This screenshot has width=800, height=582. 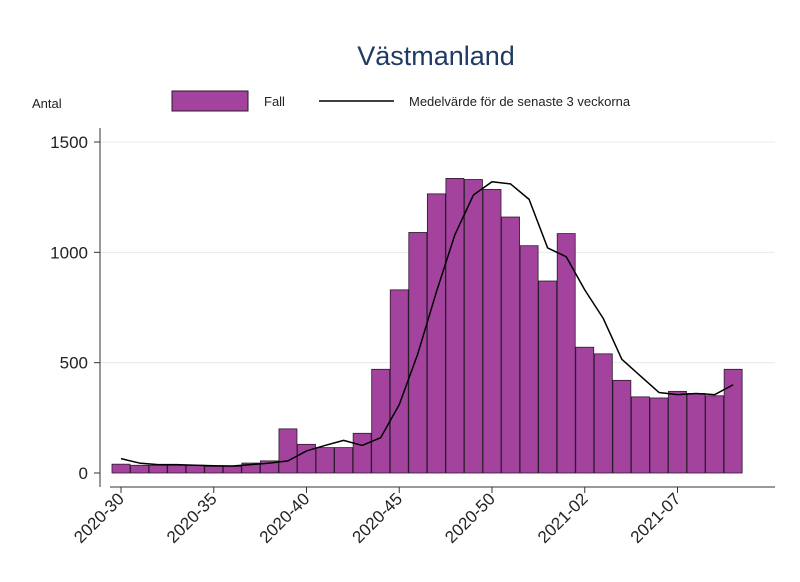 I want to click on legend-swatch-fall, so click(x=210, y=101).